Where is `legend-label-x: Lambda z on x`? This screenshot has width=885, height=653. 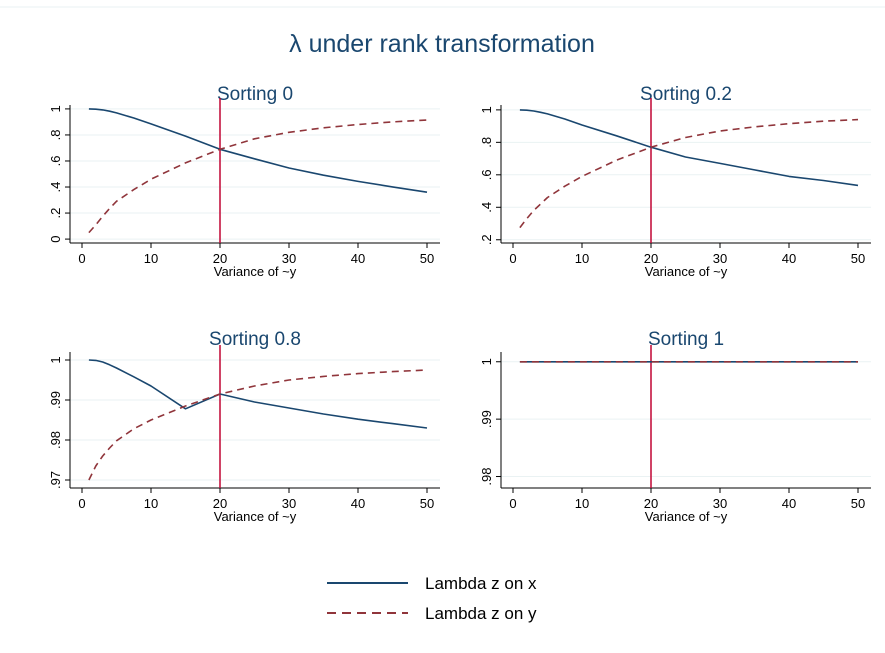 legend-label-x: Lambda z on x is located at coordinates (481, 583).